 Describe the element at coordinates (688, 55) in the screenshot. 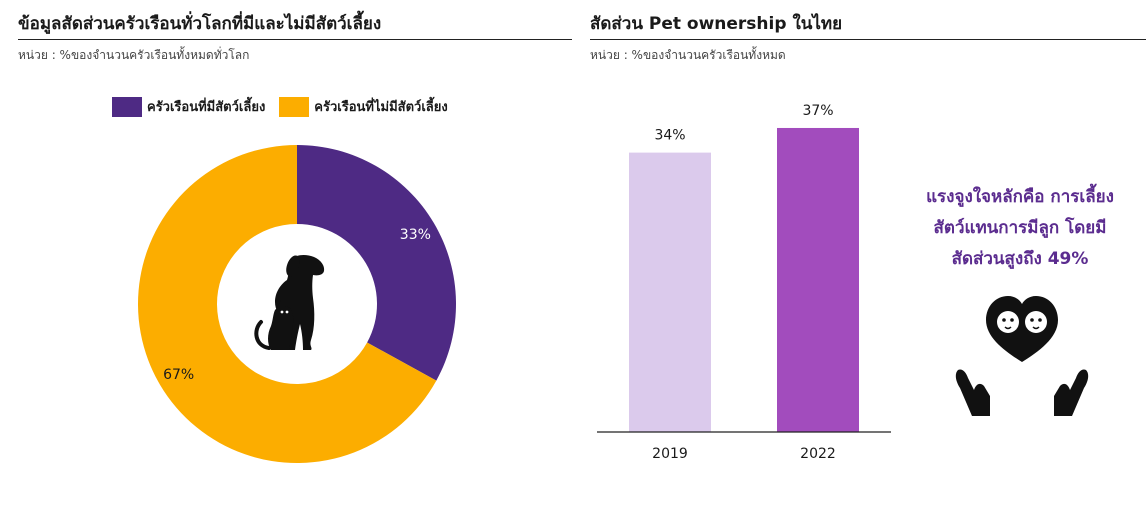

I see `right-unit-note: หน่วย : %ของจำนวนครัวเรือนทั้งหมด` at that location.